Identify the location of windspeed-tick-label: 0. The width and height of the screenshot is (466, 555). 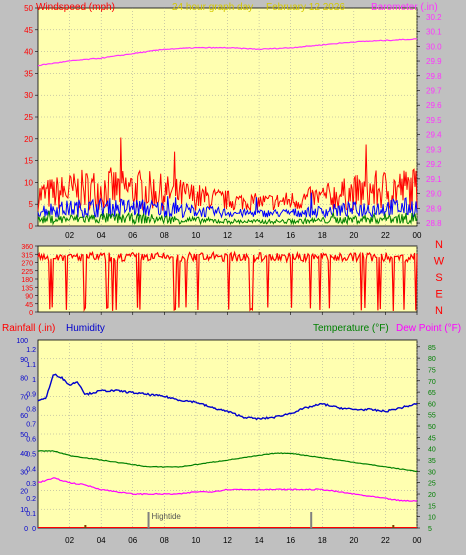
(31, 226).